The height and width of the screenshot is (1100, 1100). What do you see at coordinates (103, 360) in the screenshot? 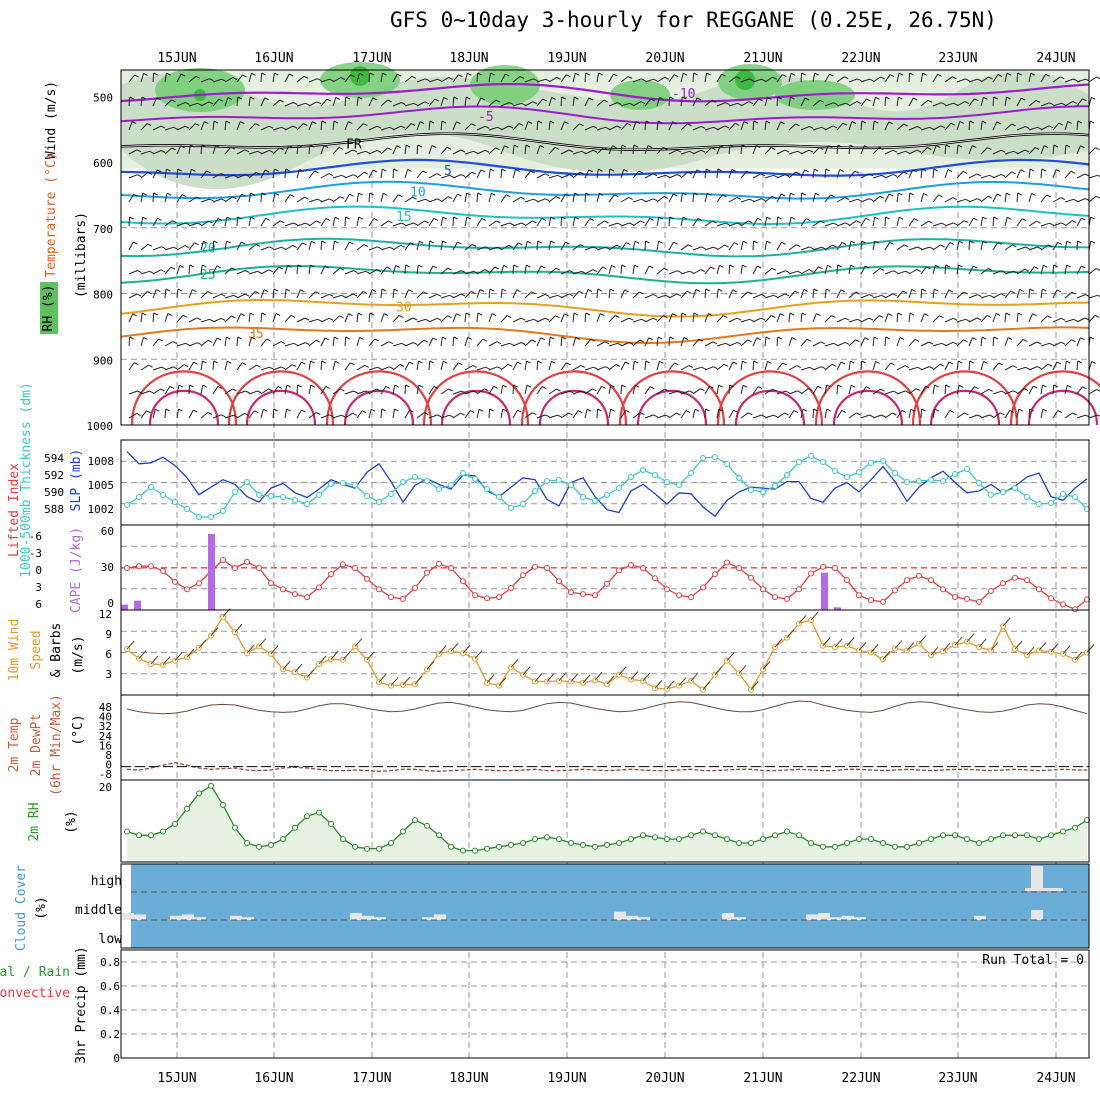
I see `pressure-tick: 900` at bounding box center [103, 360].